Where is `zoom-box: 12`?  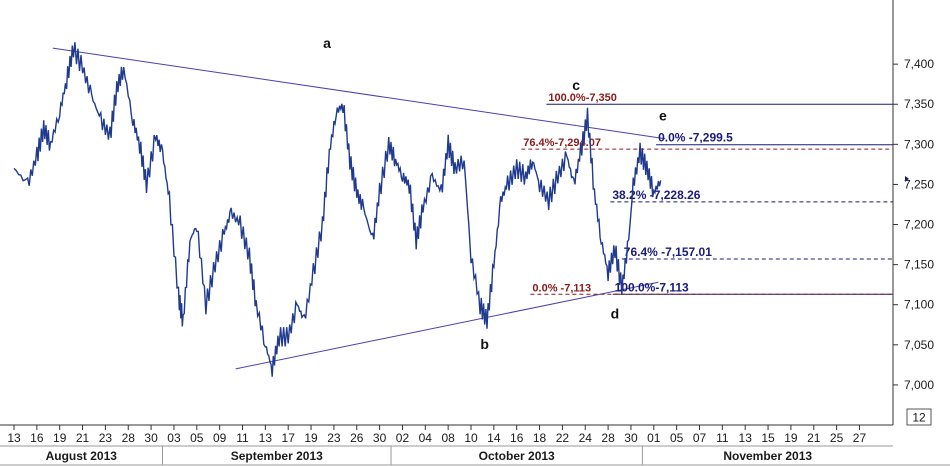 zoom-box: 12 is located at coordinates (919, 417).